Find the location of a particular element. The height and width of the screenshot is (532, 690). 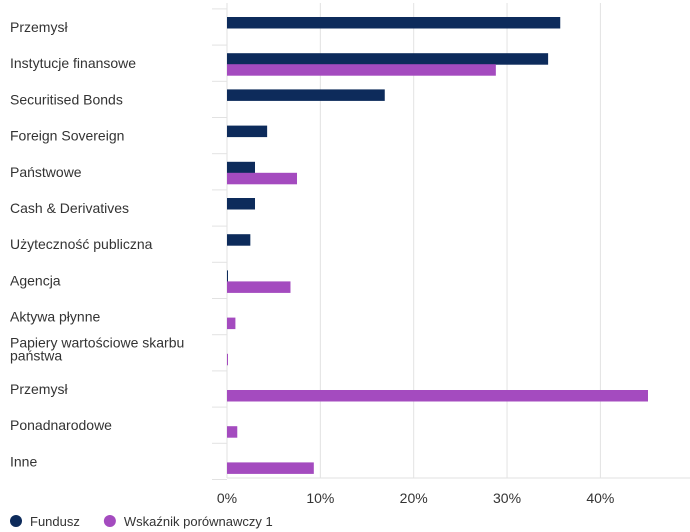

legend-label: Fundusz is located at coordinates (55, 521).